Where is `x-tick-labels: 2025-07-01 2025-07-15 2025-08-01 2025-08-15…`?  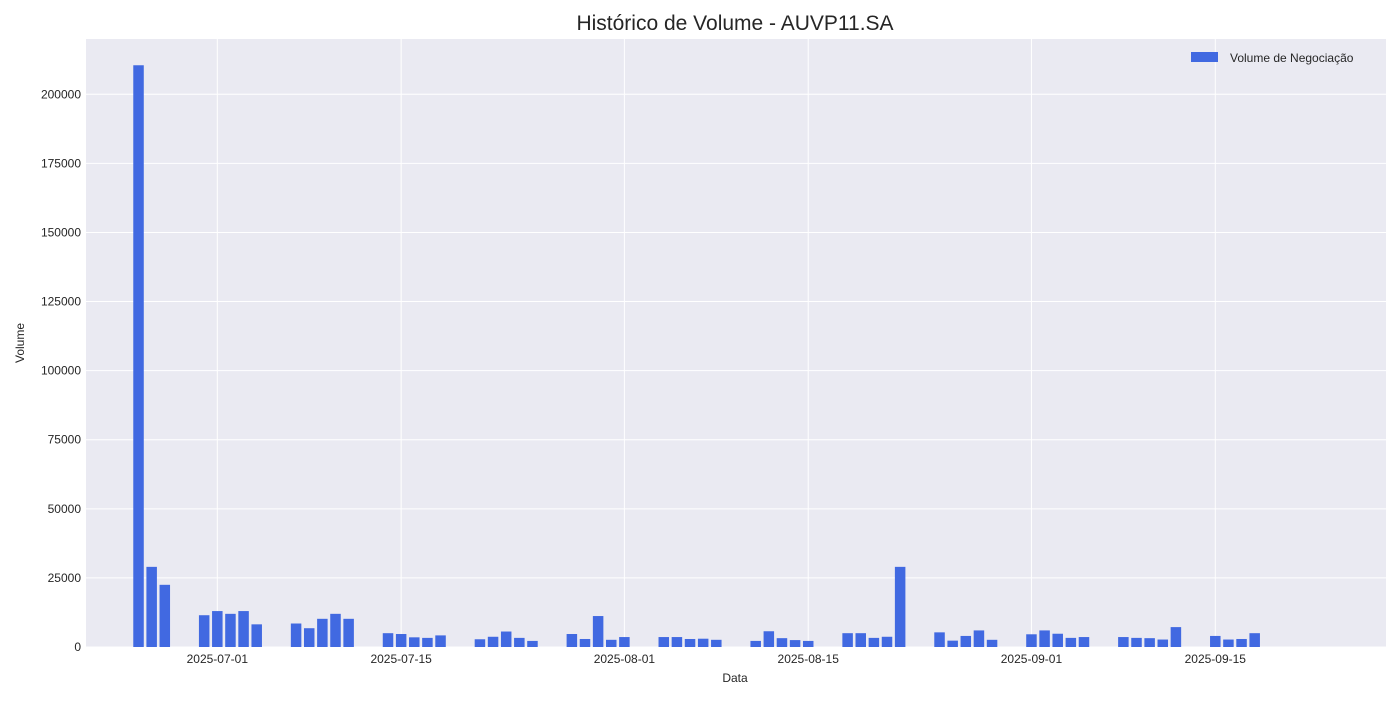 x-tick-labels: 2025-07-01 2025-07-15 2025-08-01 2025-08-15… is located at coordinates (717, 659).